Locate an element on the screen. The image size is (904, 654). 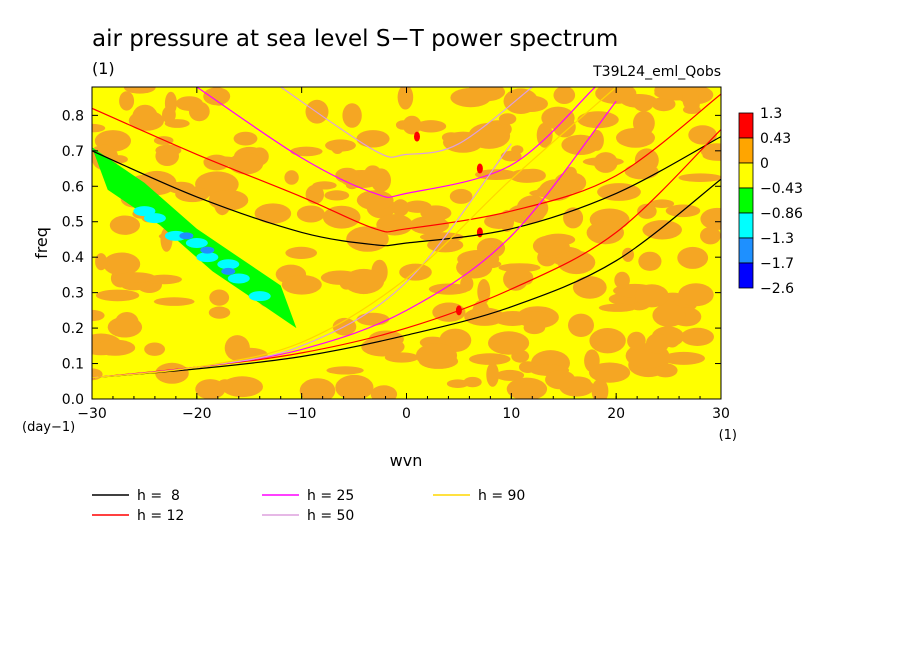
legend-label: h = 25 is located at coordinates (330, 496).